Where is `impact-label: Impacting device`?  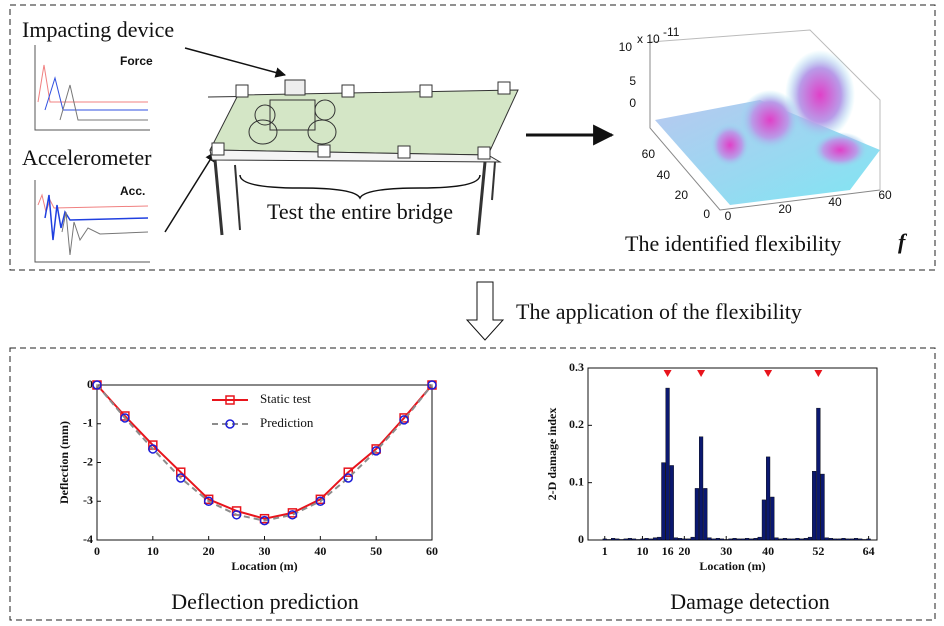 impact-label: Impacting device is located at coordinates (98, 29).